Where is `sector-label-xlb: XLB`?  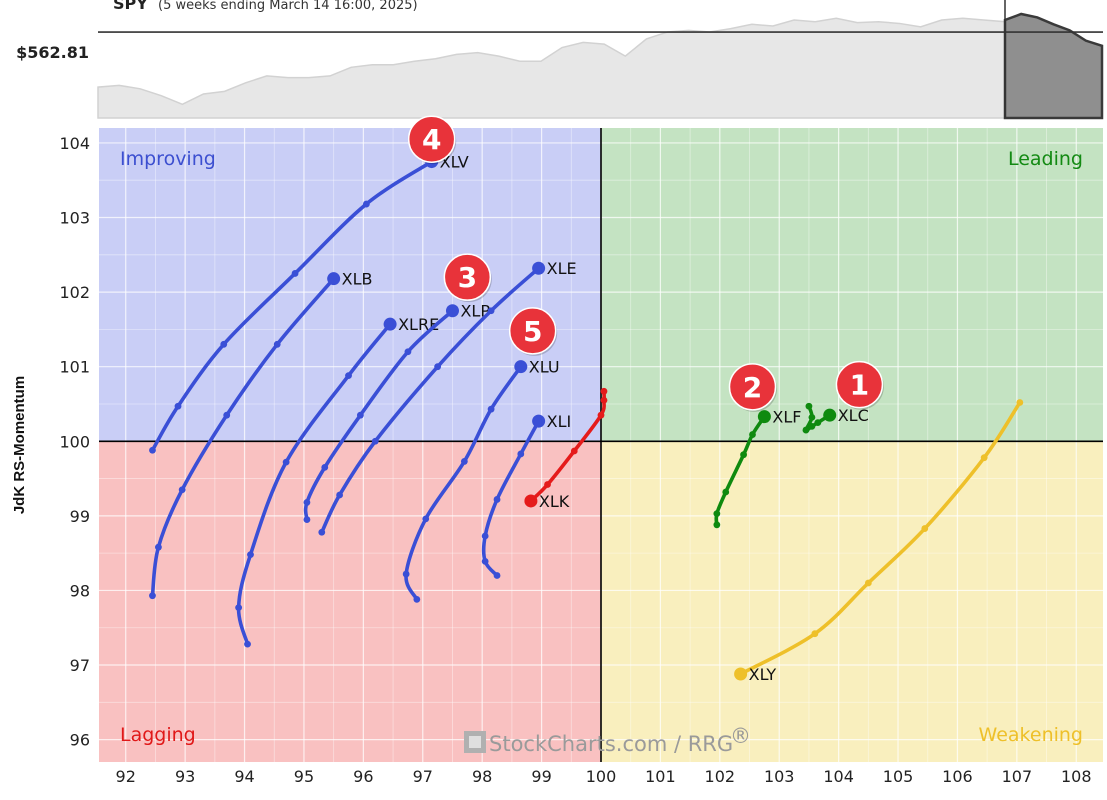 sector-label-xlb: XLB is located at coordinates (357, 279).